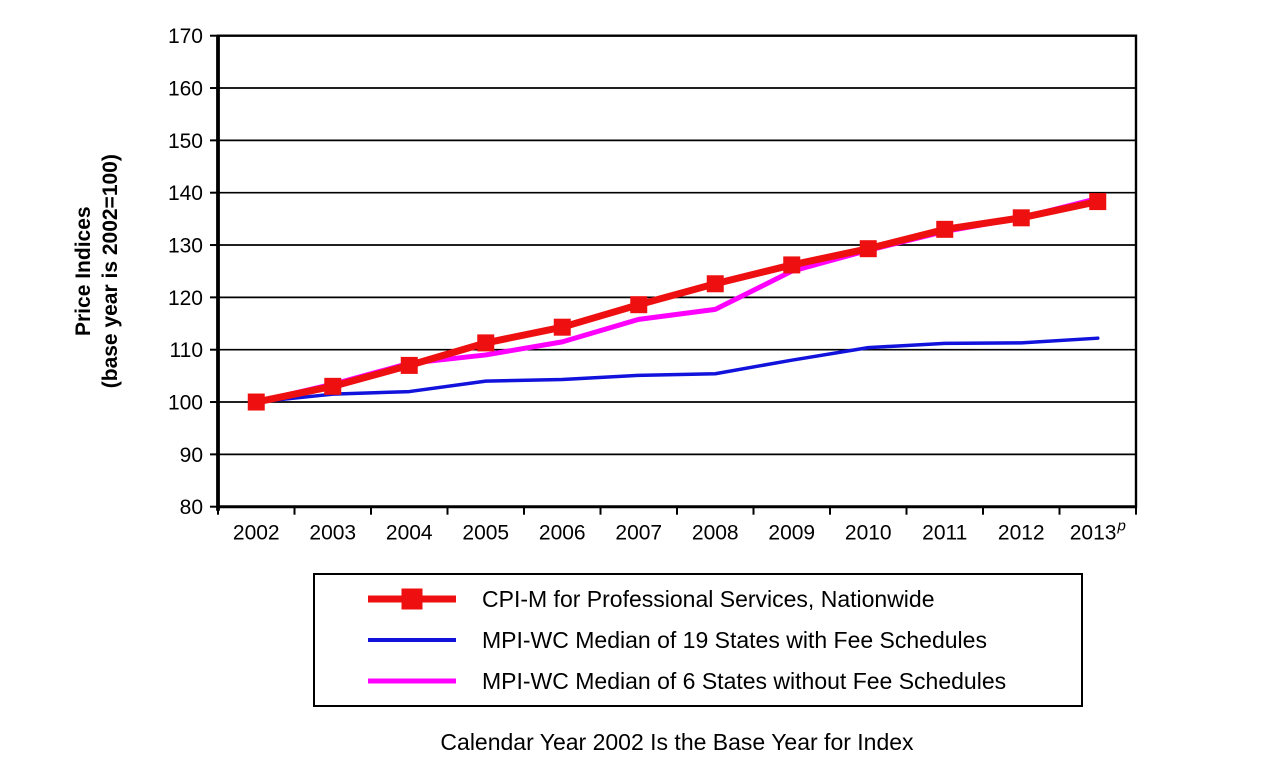  I want to click on y-tick-label: 100, so click(185, 403).